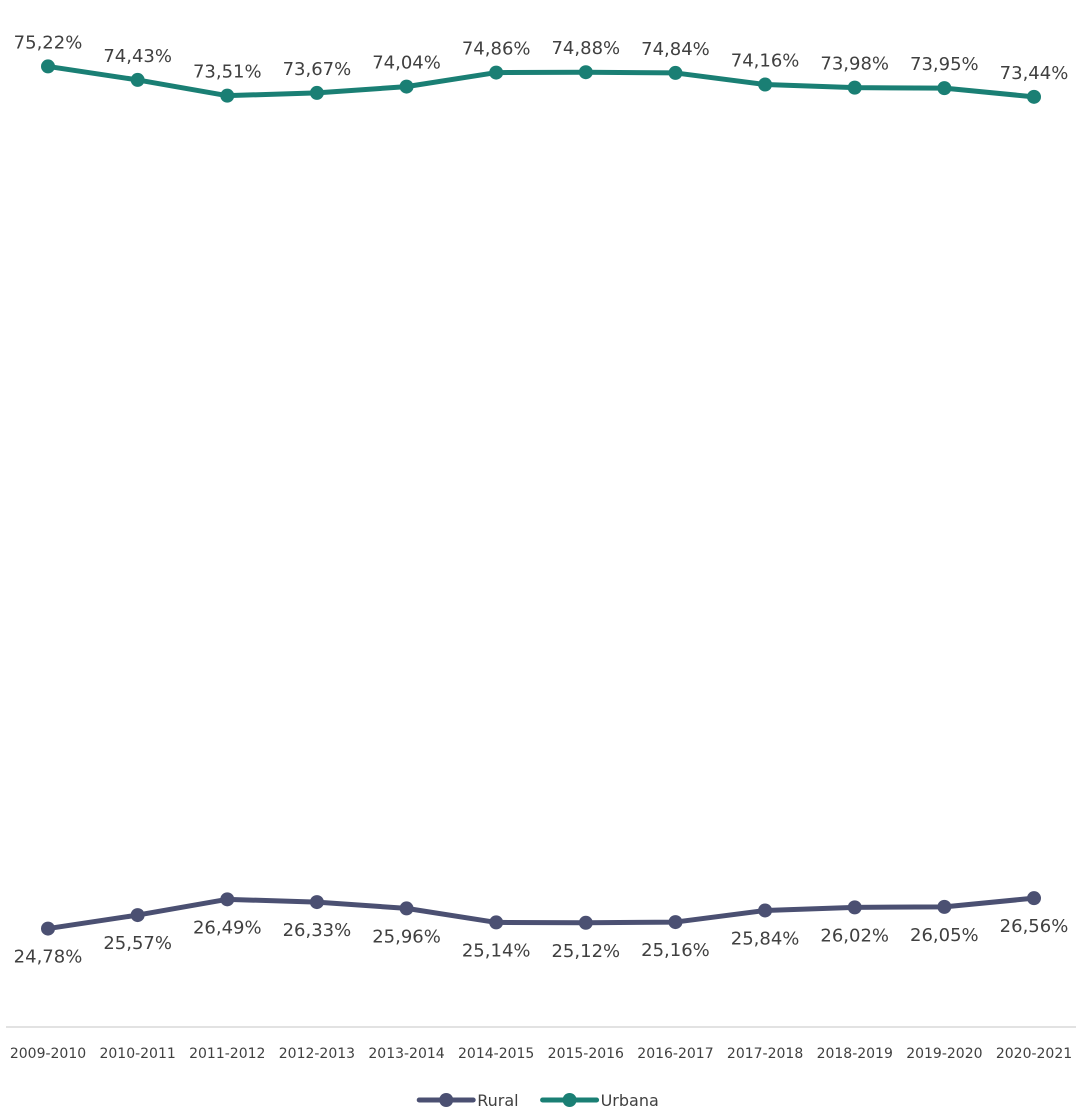 The height and width of the screenshot is (1111, 1078). Describe the element at coordinates (537, 1100) in the screenshot. I see `legend: Rural Urbana` at that location.